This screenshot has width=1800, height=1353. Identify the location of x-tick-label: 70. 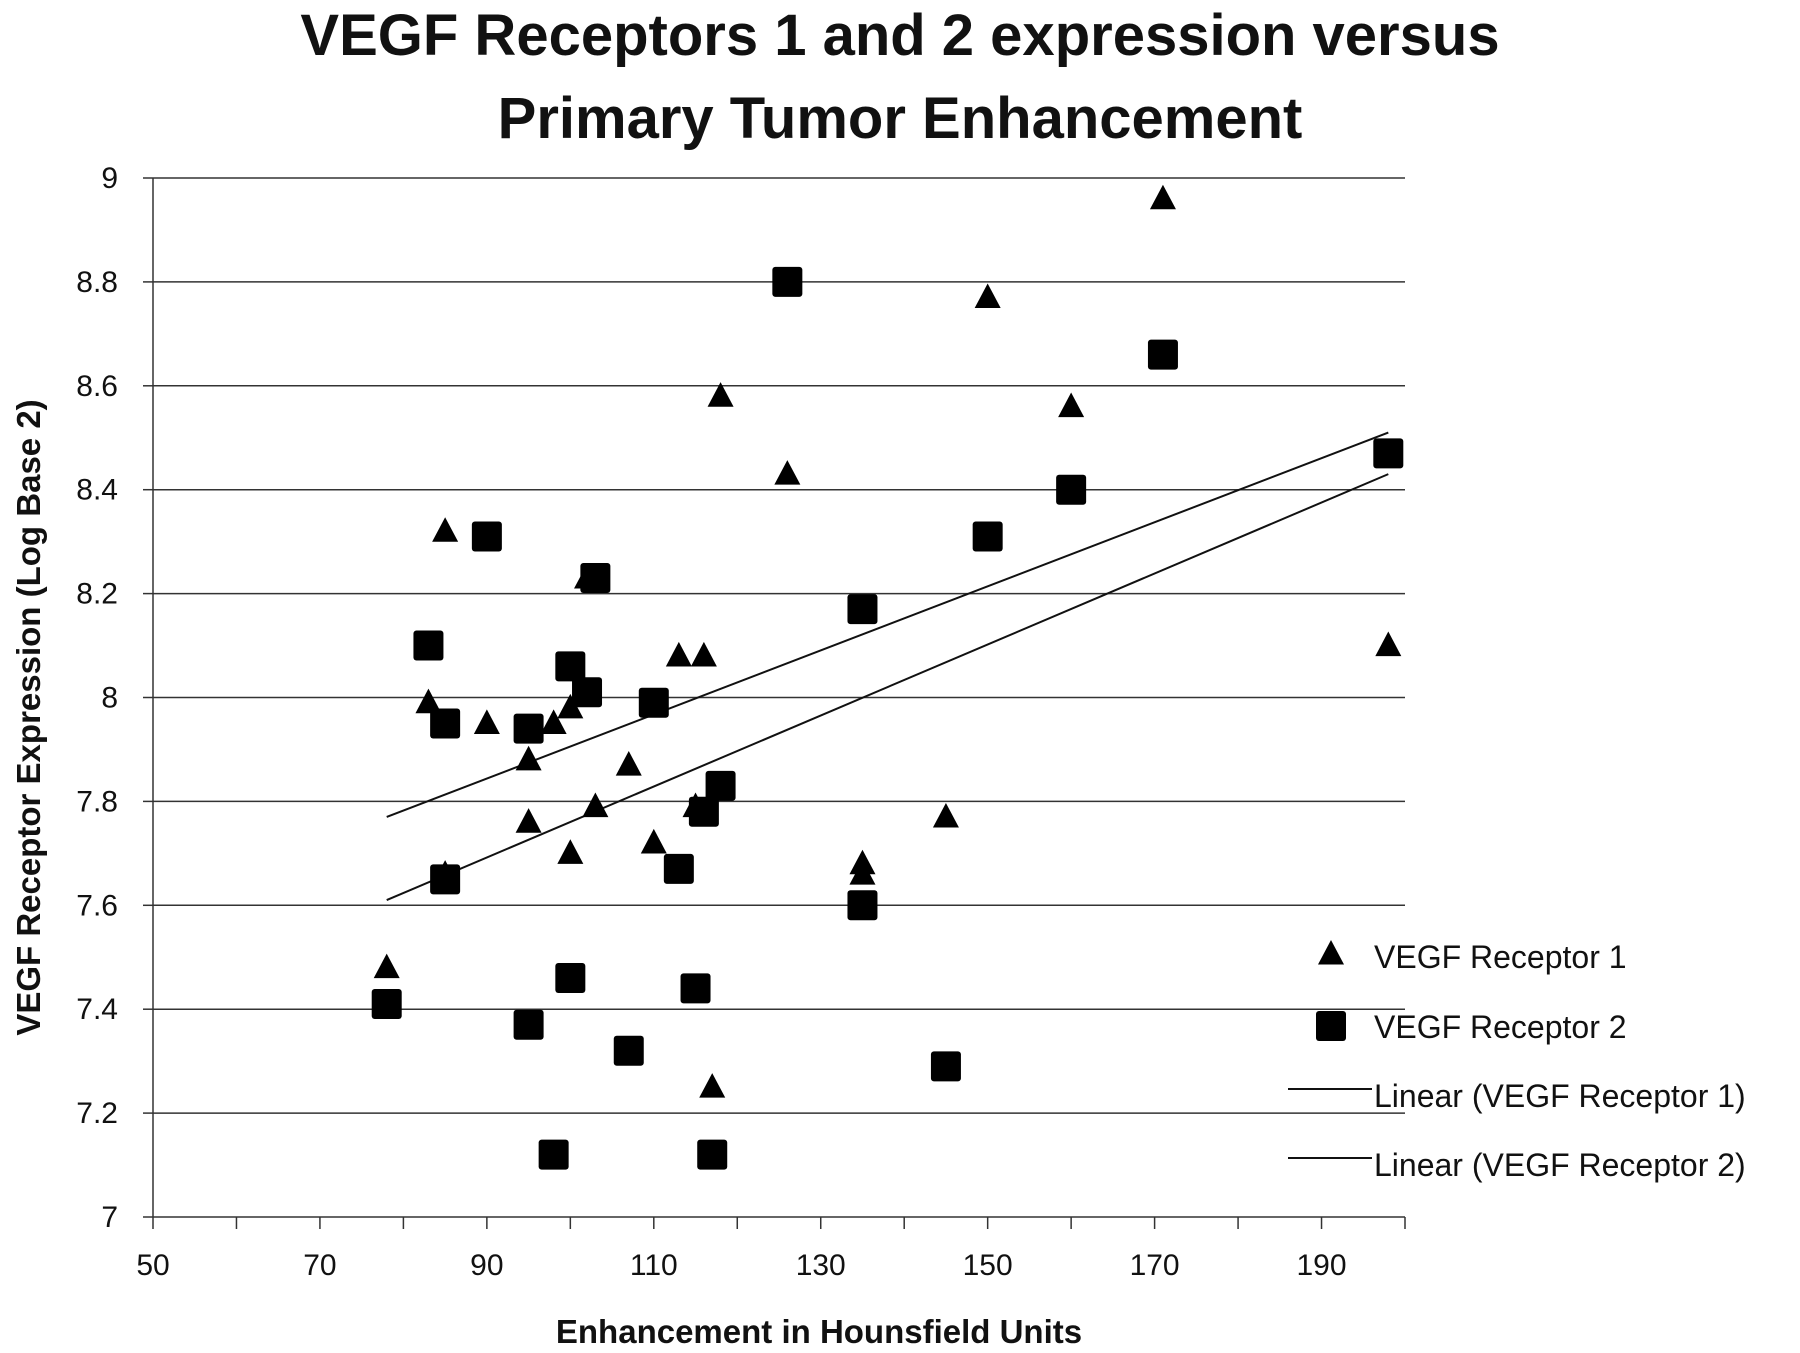
(319, 1265).